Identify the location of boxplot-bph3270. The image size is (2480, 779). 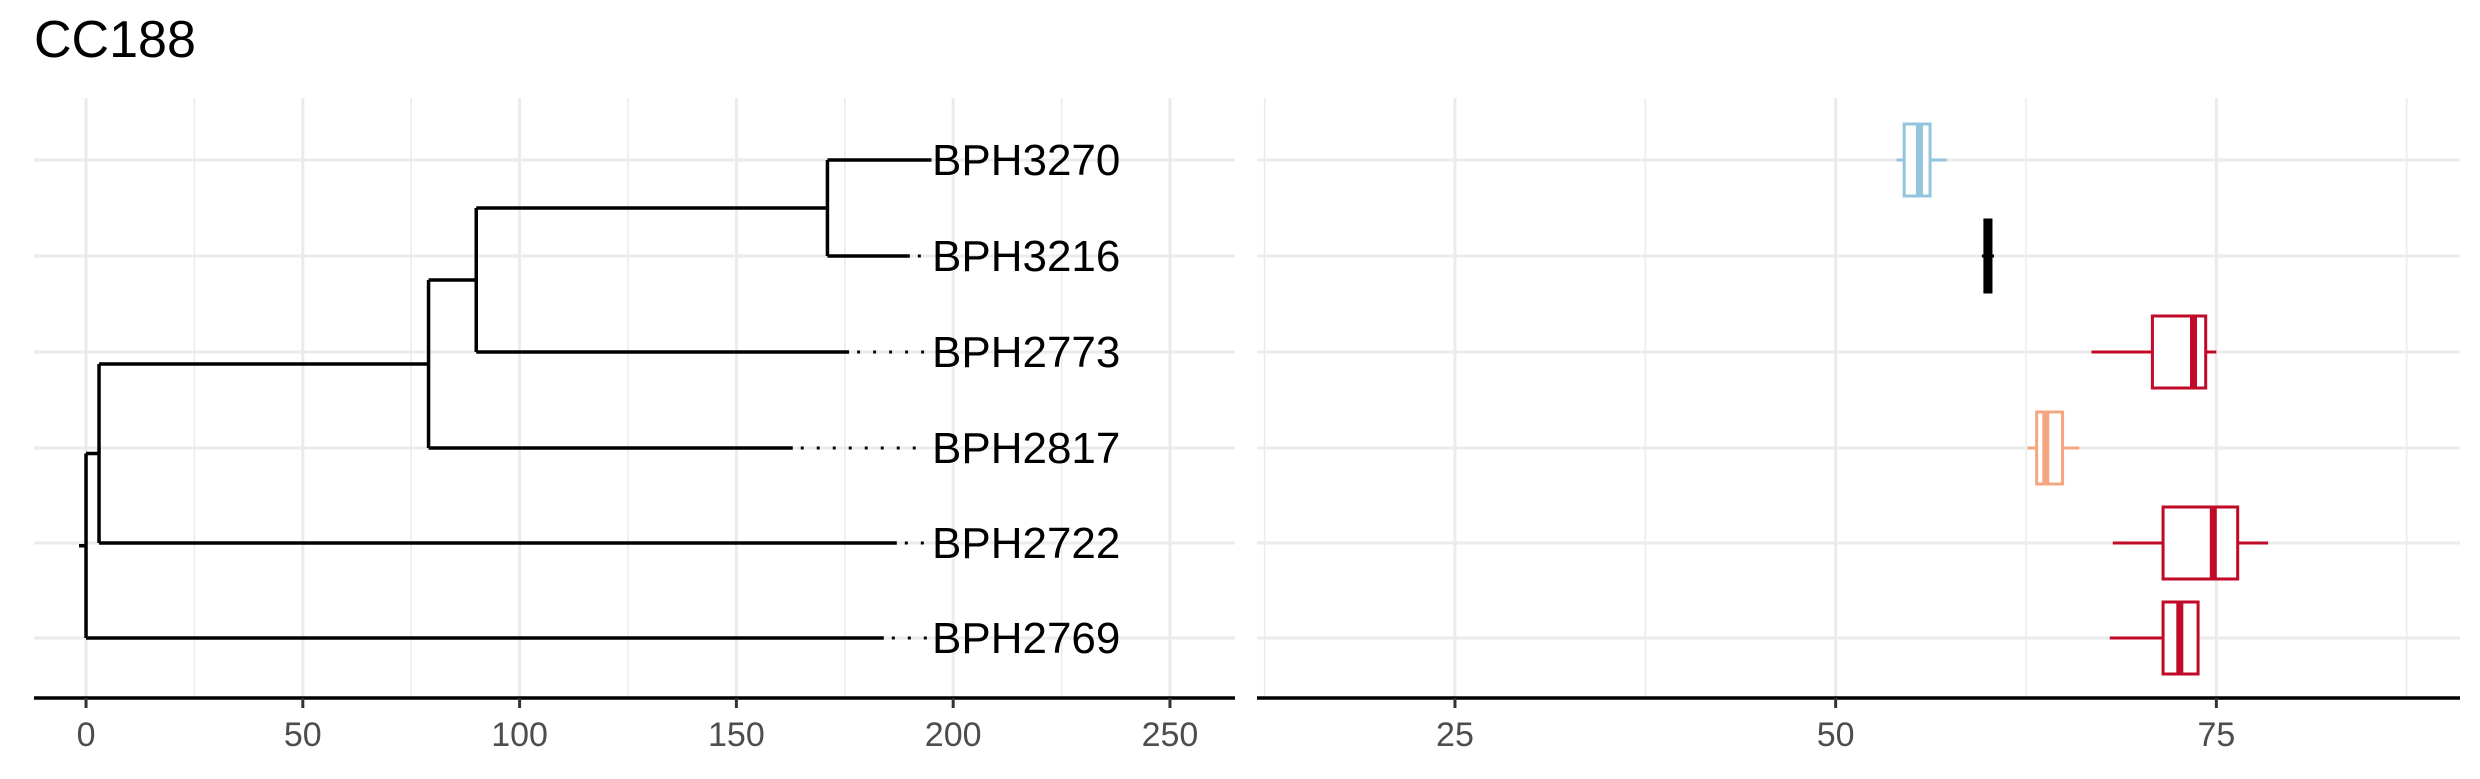
(1921, 160).